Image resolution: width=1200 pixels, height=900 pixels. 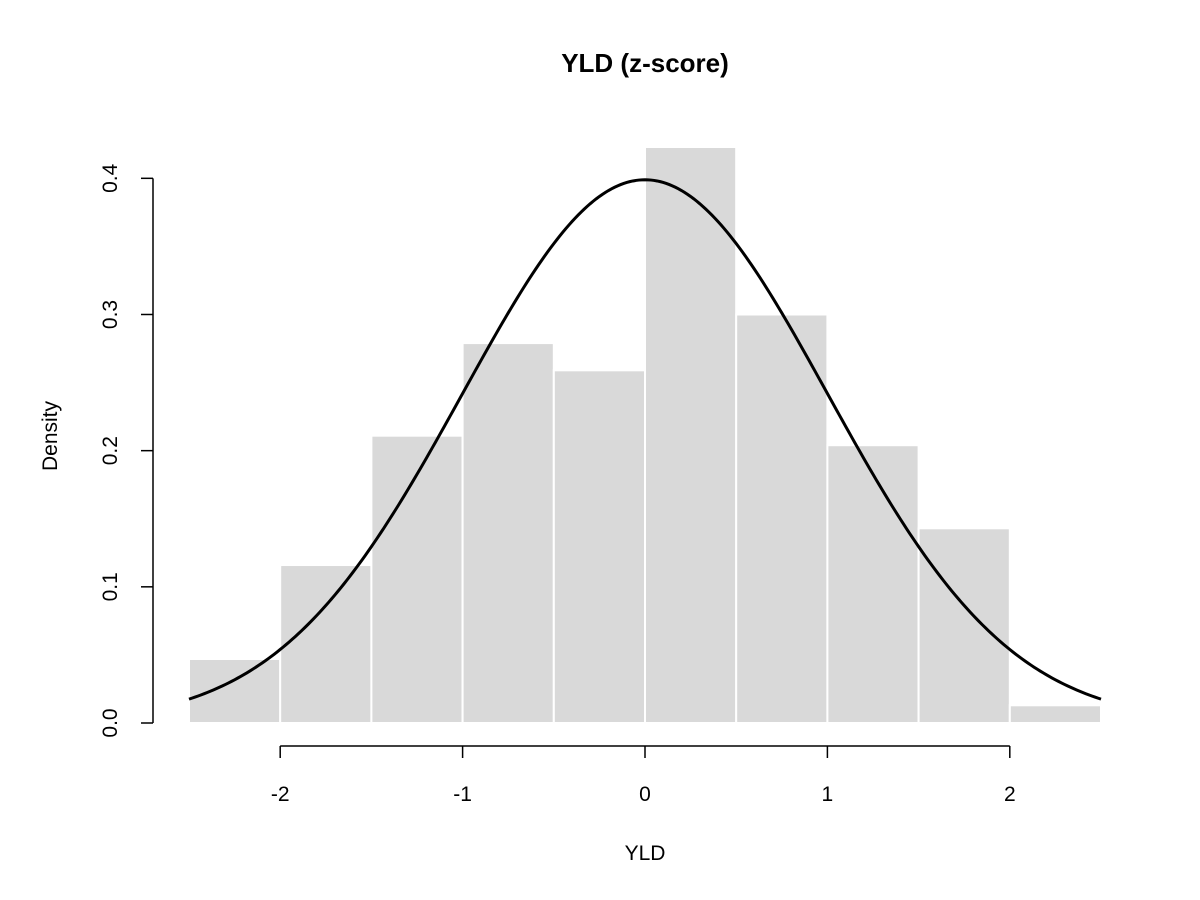 What do you see at coordinates (1010, 794) in the screenshot?
I see `x-tick-label-5: 2` at bounding box center [1010, 794].